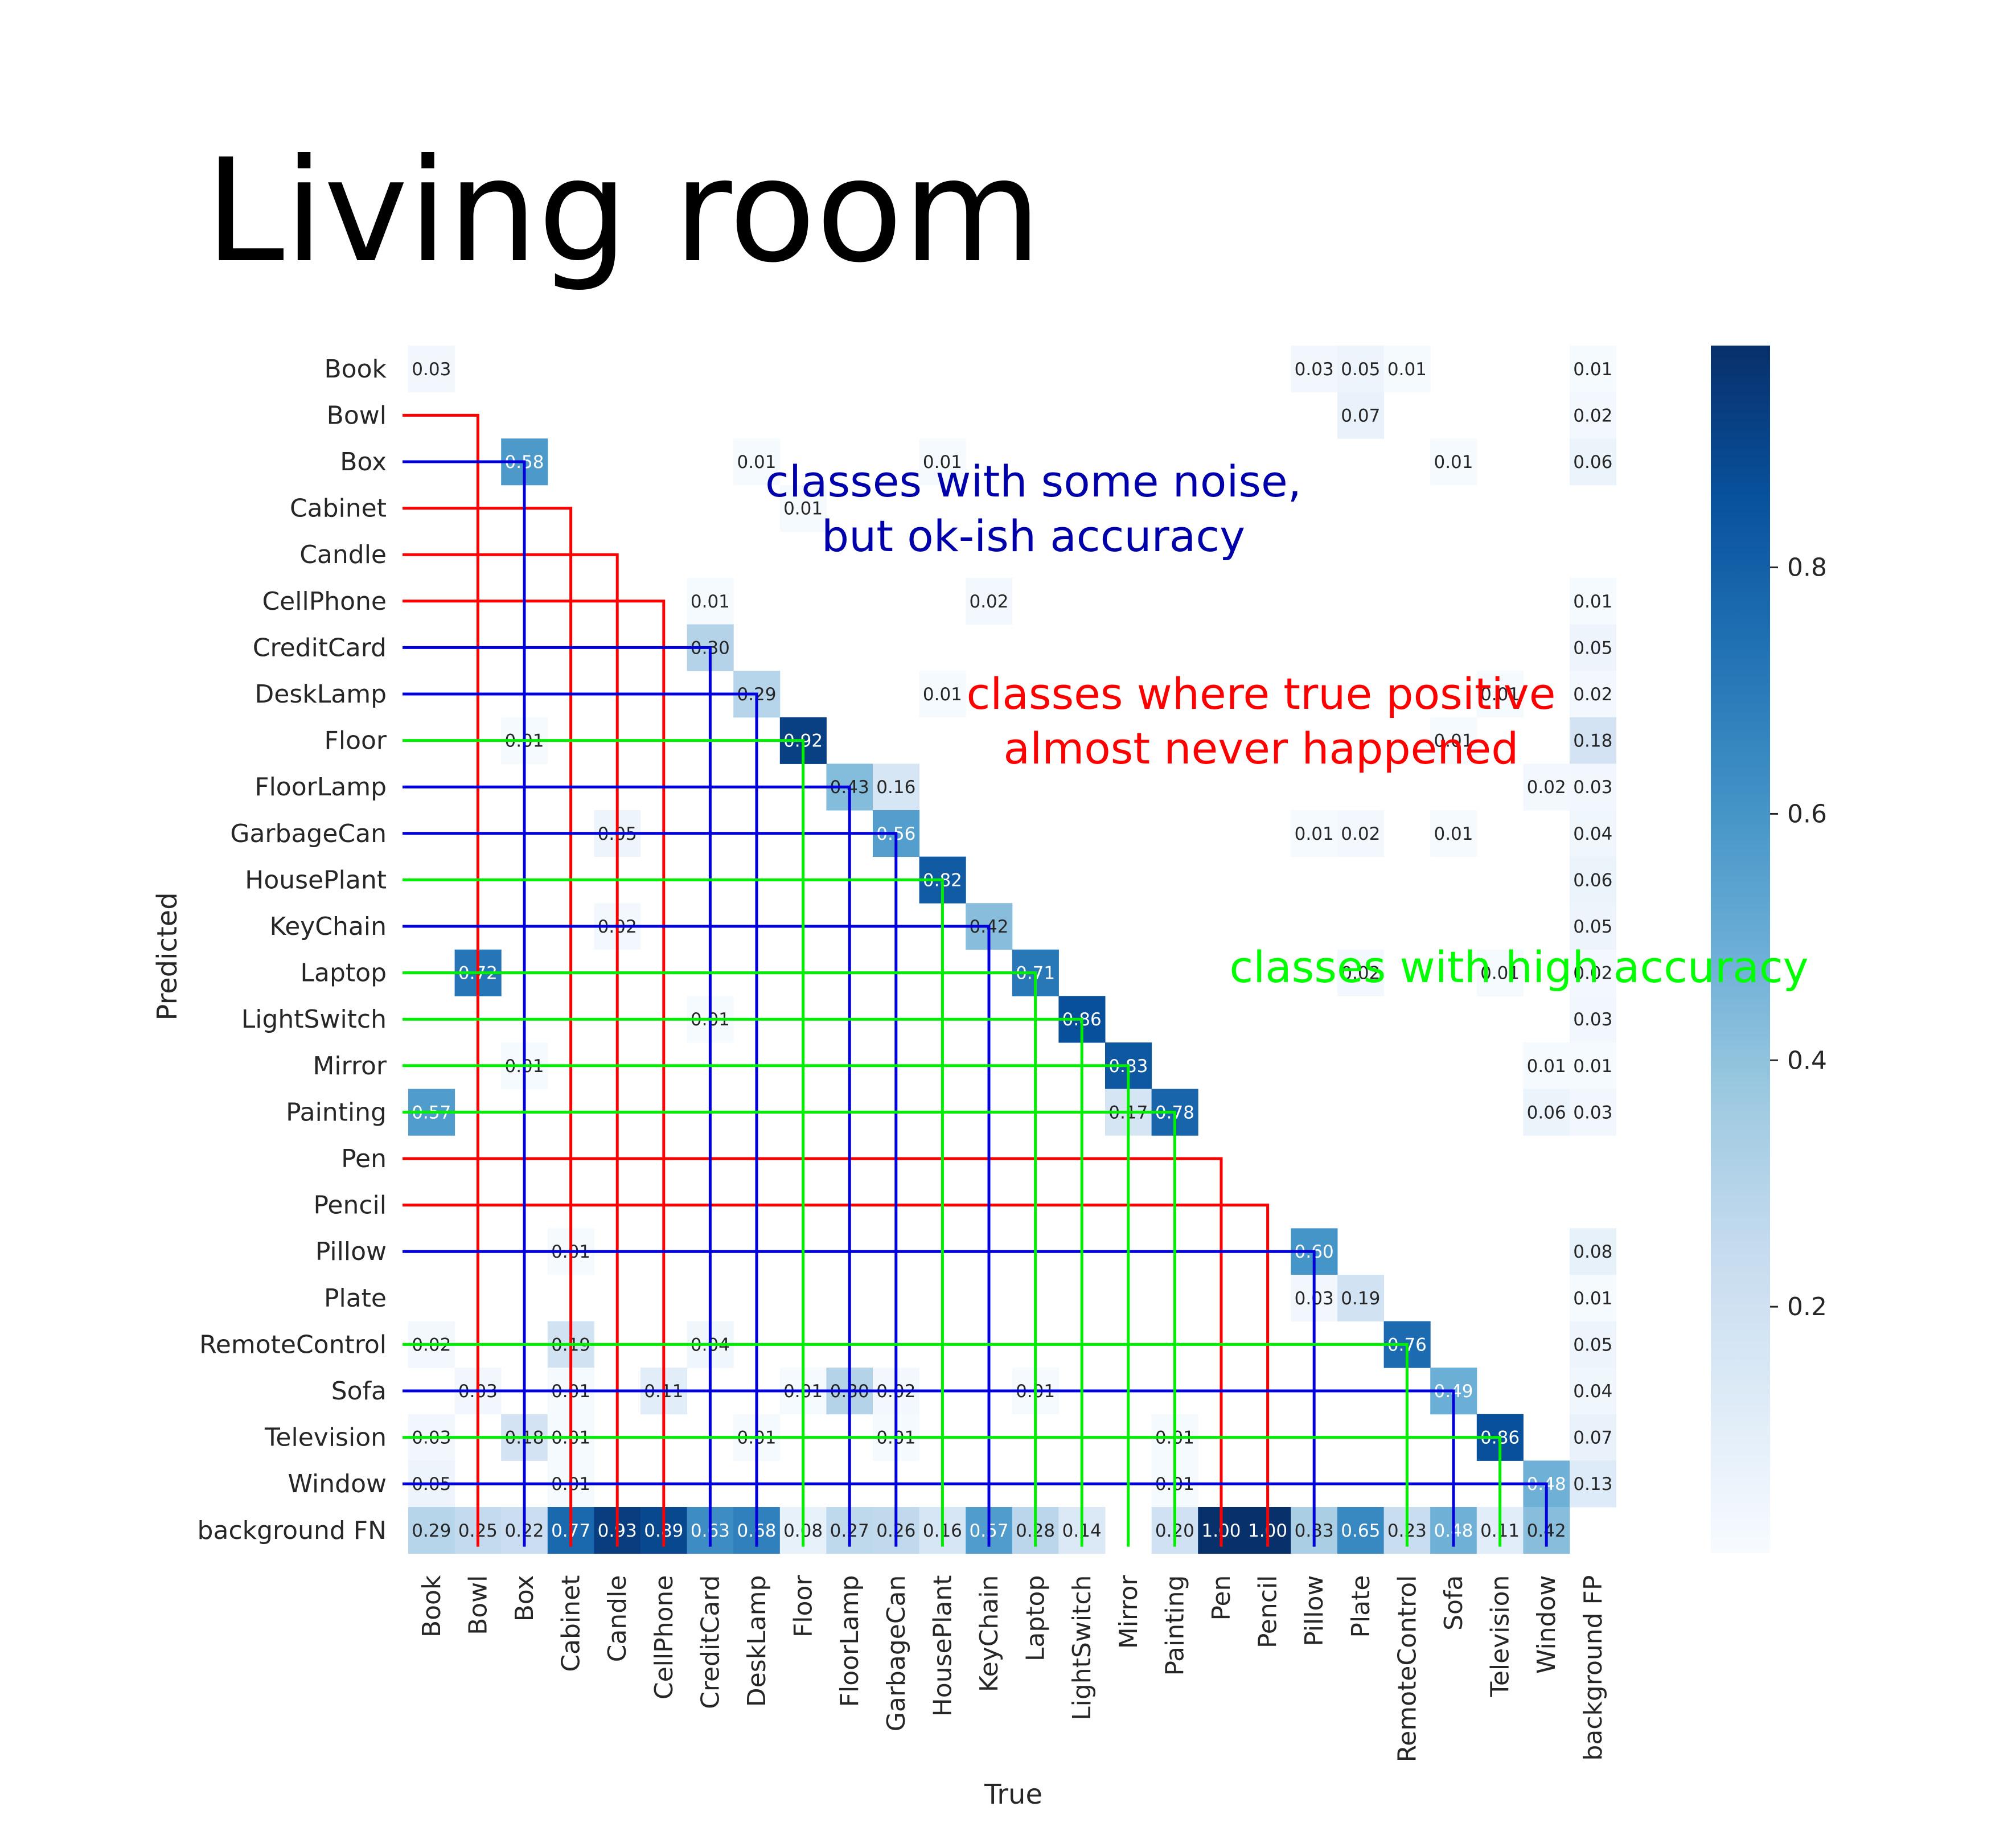 The height and width of the screenshot is (1827, 2016). What do you see at coordinates (664, 1638) in the screenshot?
I see `x-tick-cellphone: CellPhone` at bounding box center [664, 1638].